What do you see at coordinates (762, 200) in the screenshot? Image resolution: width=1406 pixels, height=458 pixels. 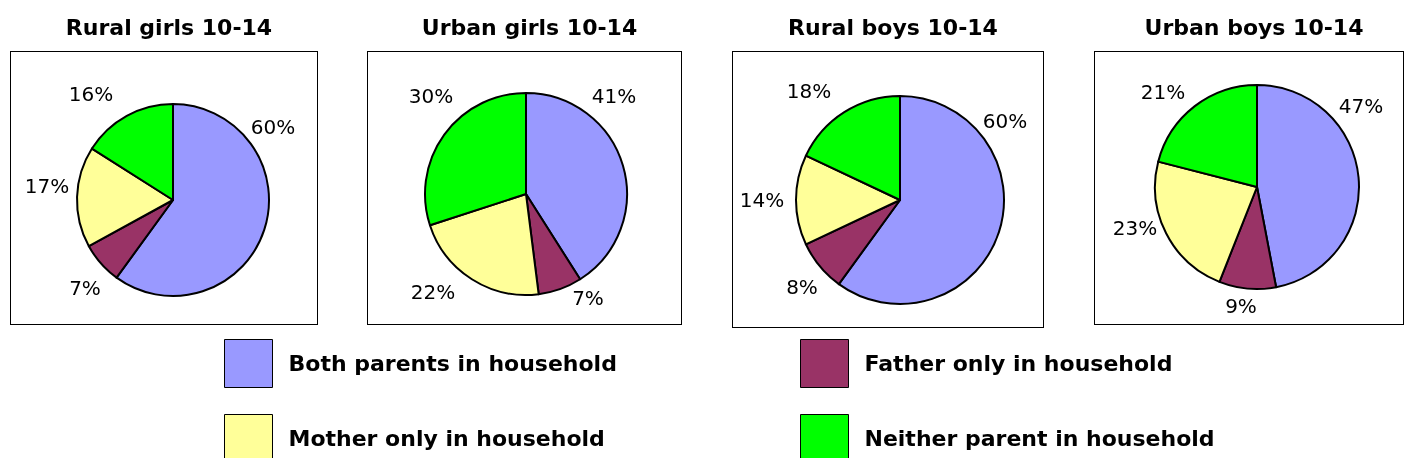 I see `data-label: 14%` at bounding box center [762, 200].